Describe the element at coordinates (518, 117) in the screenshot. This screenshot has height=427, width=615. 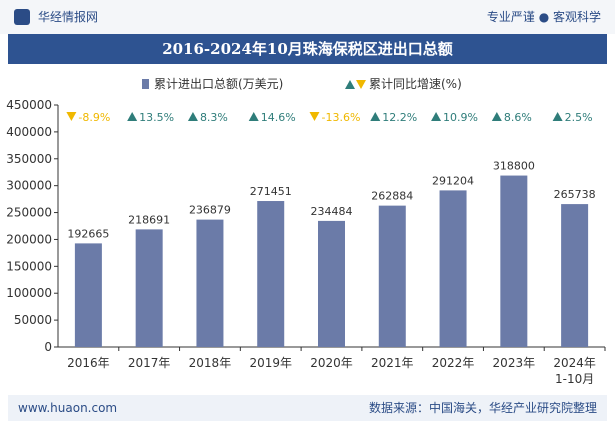
I see `growth-label: 8.6%` at that location.